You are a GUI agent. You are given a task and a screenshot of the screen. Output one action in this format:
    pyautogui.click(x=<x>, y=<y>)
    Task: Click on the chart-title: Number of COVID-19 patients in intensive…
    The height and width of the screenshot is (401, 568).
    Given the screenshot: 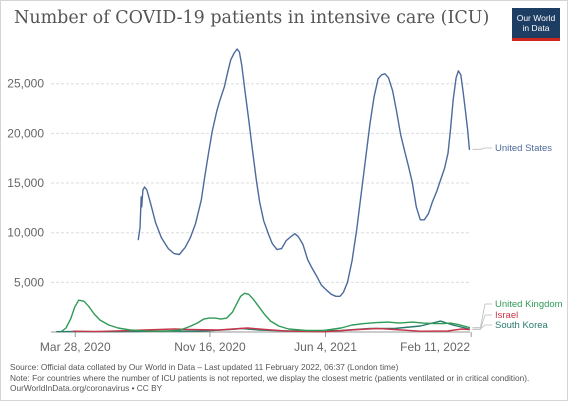 What is the action you would take?
    pyautogui.click(x=252, y=18)
    